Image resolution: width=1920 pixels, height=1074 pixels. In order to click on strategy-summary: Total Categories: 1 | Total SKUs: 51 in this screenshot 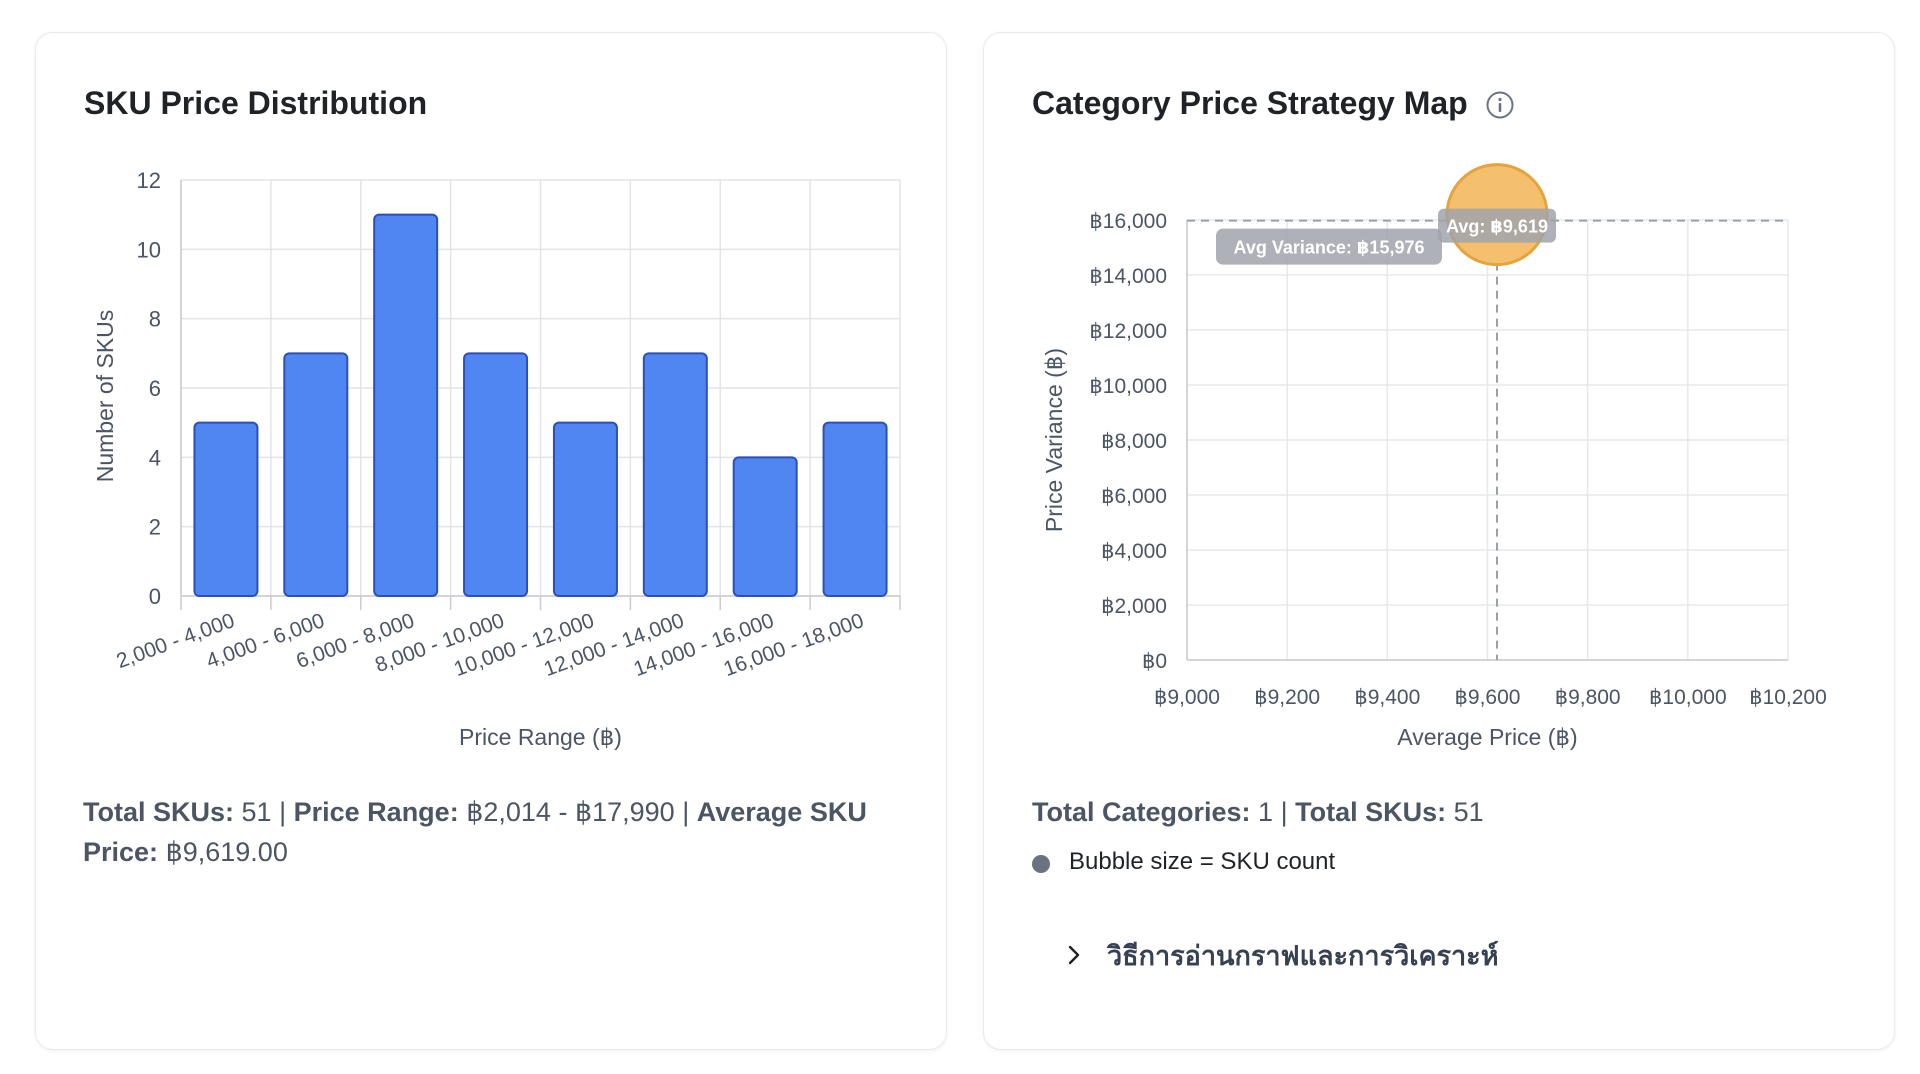, I will do `click(1452, 812)`.